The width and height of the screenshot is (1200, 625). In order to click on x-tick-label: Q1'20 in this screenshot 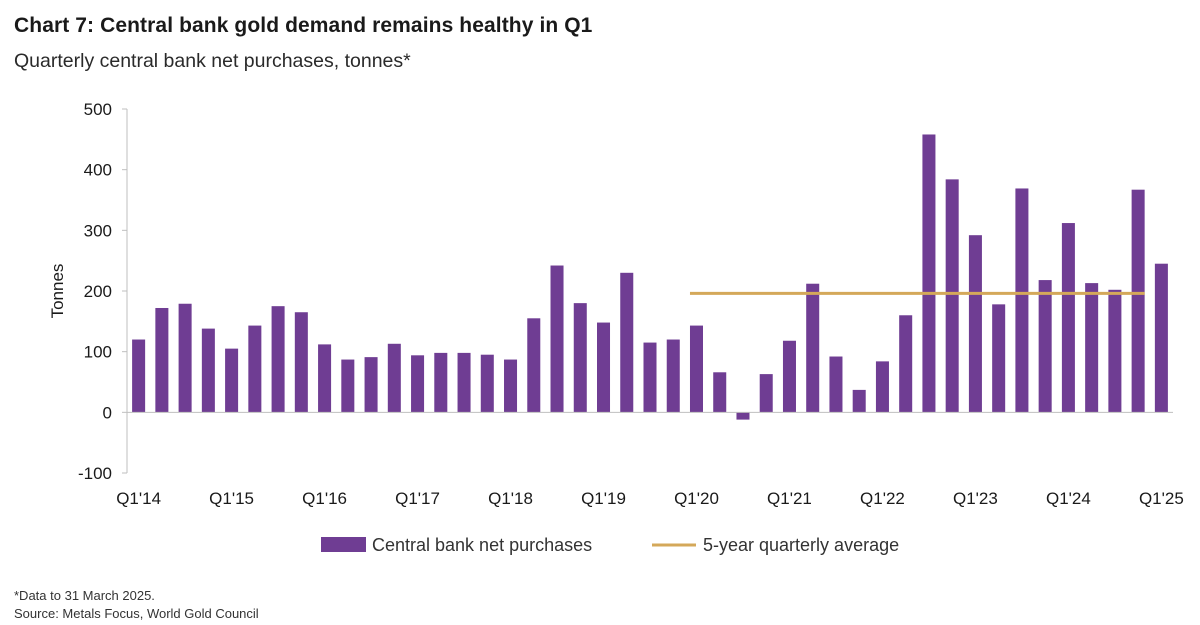, I will do `click(696, 498)`.